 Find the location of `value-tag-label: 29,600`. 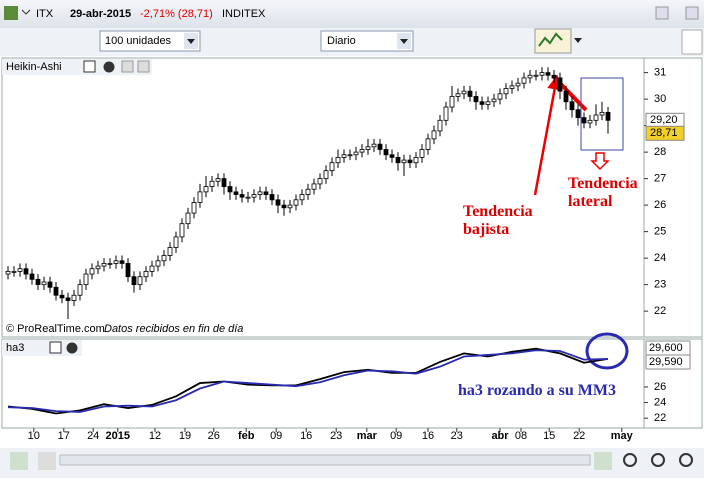

value-tag-label: 29,600 is located at coordinates (666, 348).